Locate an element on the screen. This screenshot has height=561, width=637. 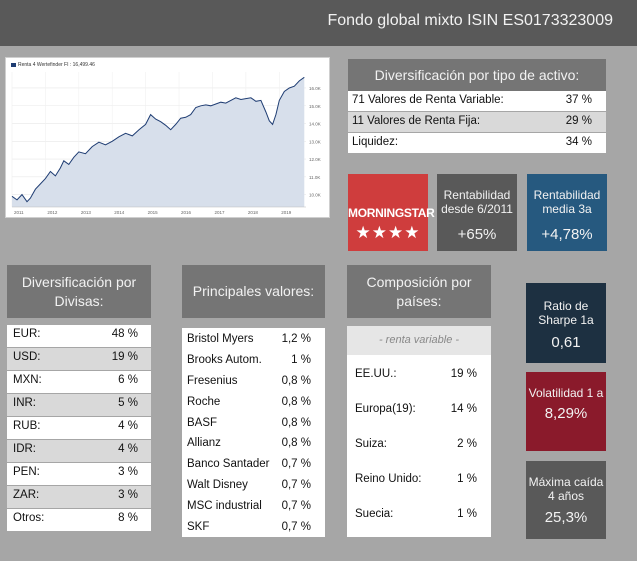
x-tick-label: 2014 is located at coordinates (119, 212).